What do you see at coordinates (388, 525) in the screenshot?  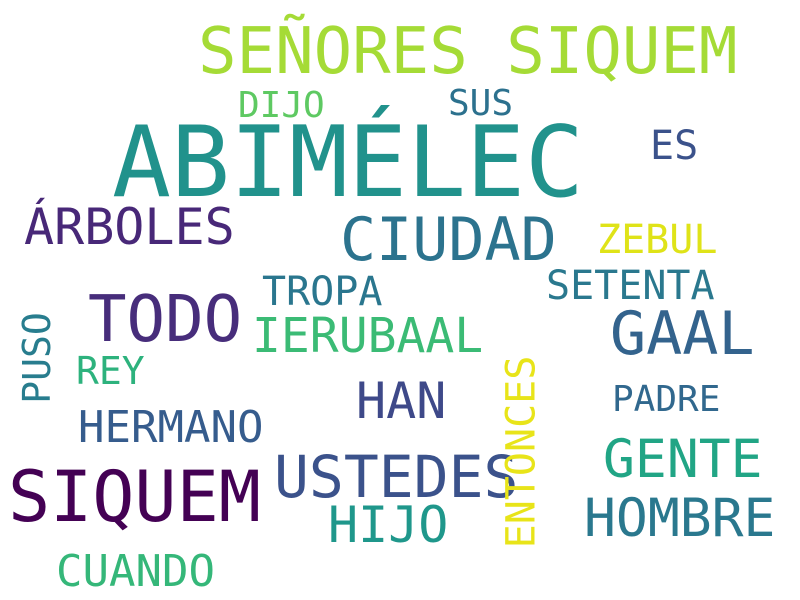 I see `word-hijo: HIJO` at bounding box center [388, 525].